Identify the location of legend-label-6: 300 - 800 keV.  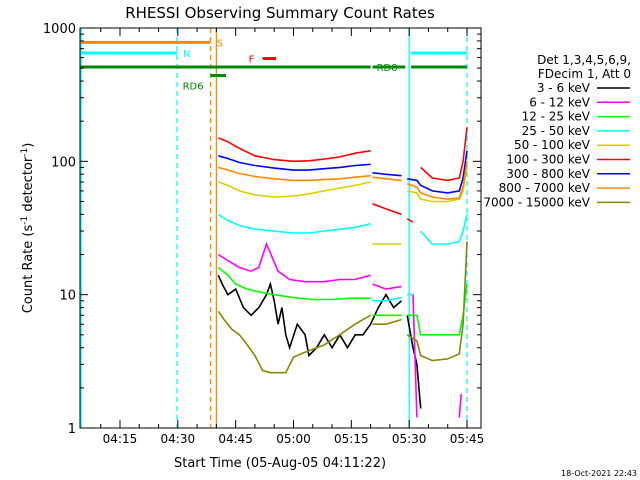
(548, 174).